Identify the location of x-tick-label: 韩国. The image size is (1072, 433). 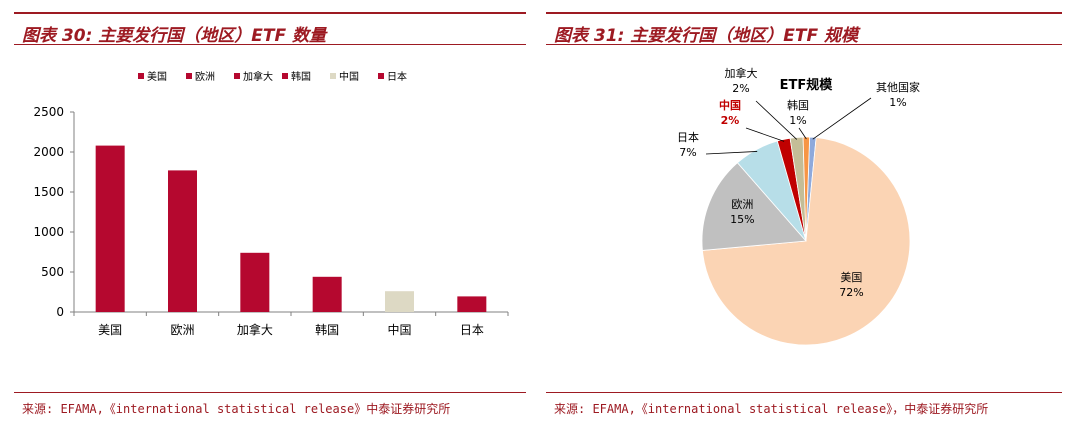
(327, 329).